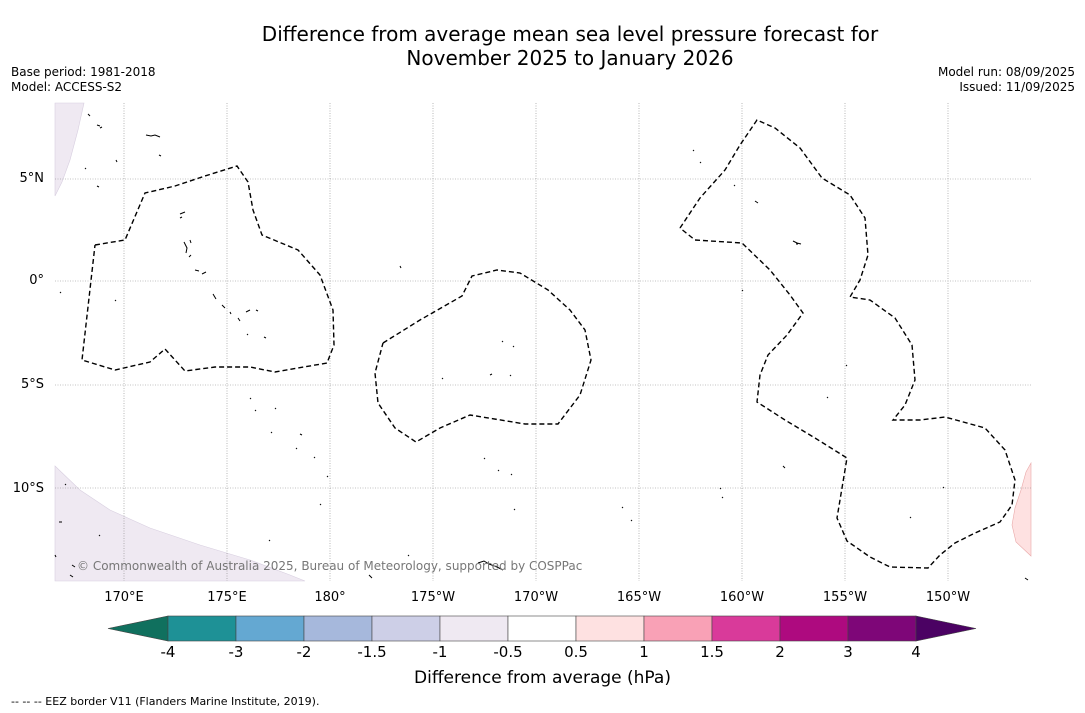  I want to click on lon-label-170e: 170°E, so click(124, 597).